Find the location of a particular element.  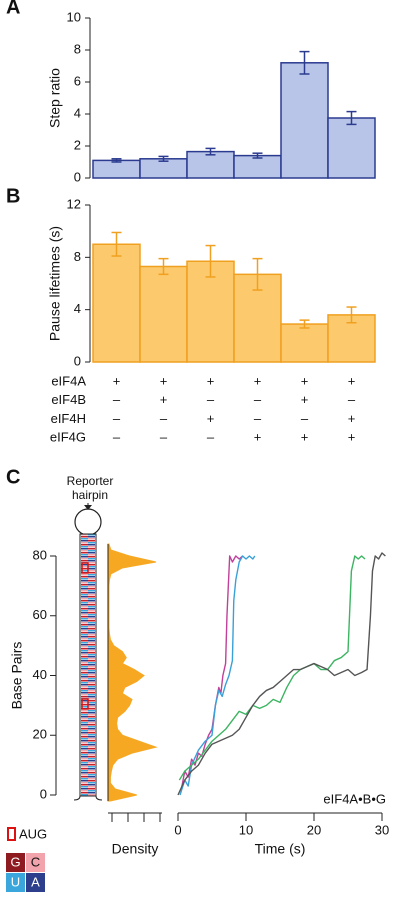

condition-name: eIF4G is located at coordinates (68, 437).